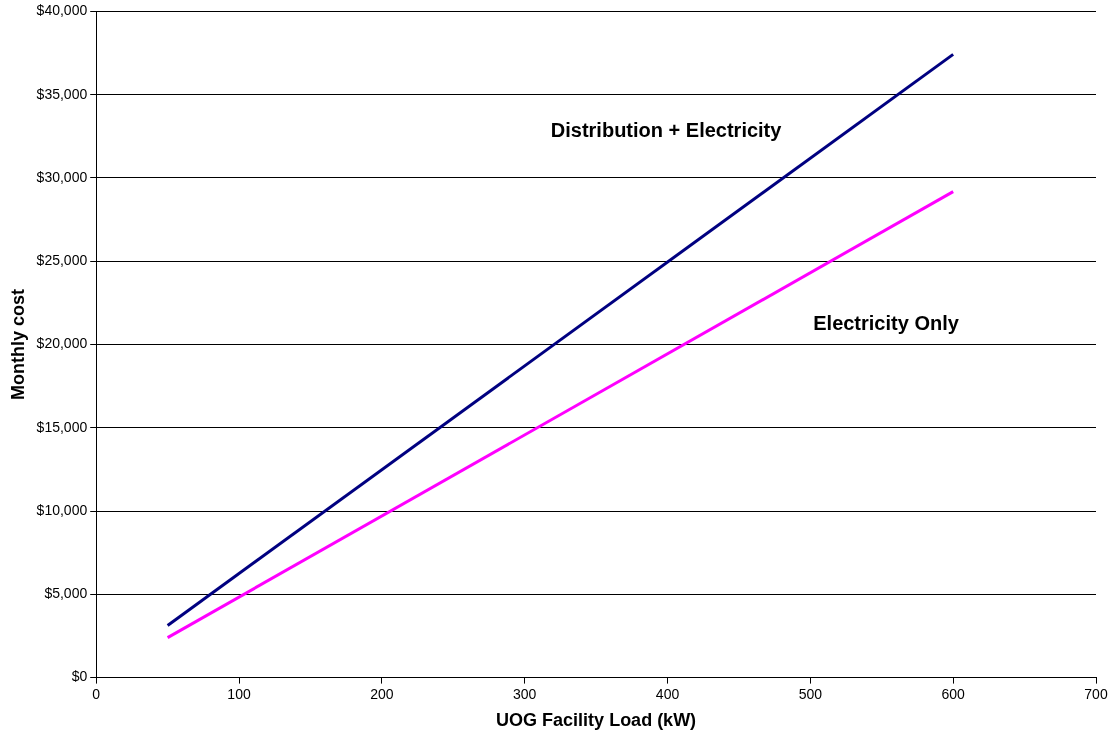 This screenshot has height=740, width=1112. Describe the element at coordinates (62, 176) in the screenshot. I see `y-tick-label: $30,000` at that location.